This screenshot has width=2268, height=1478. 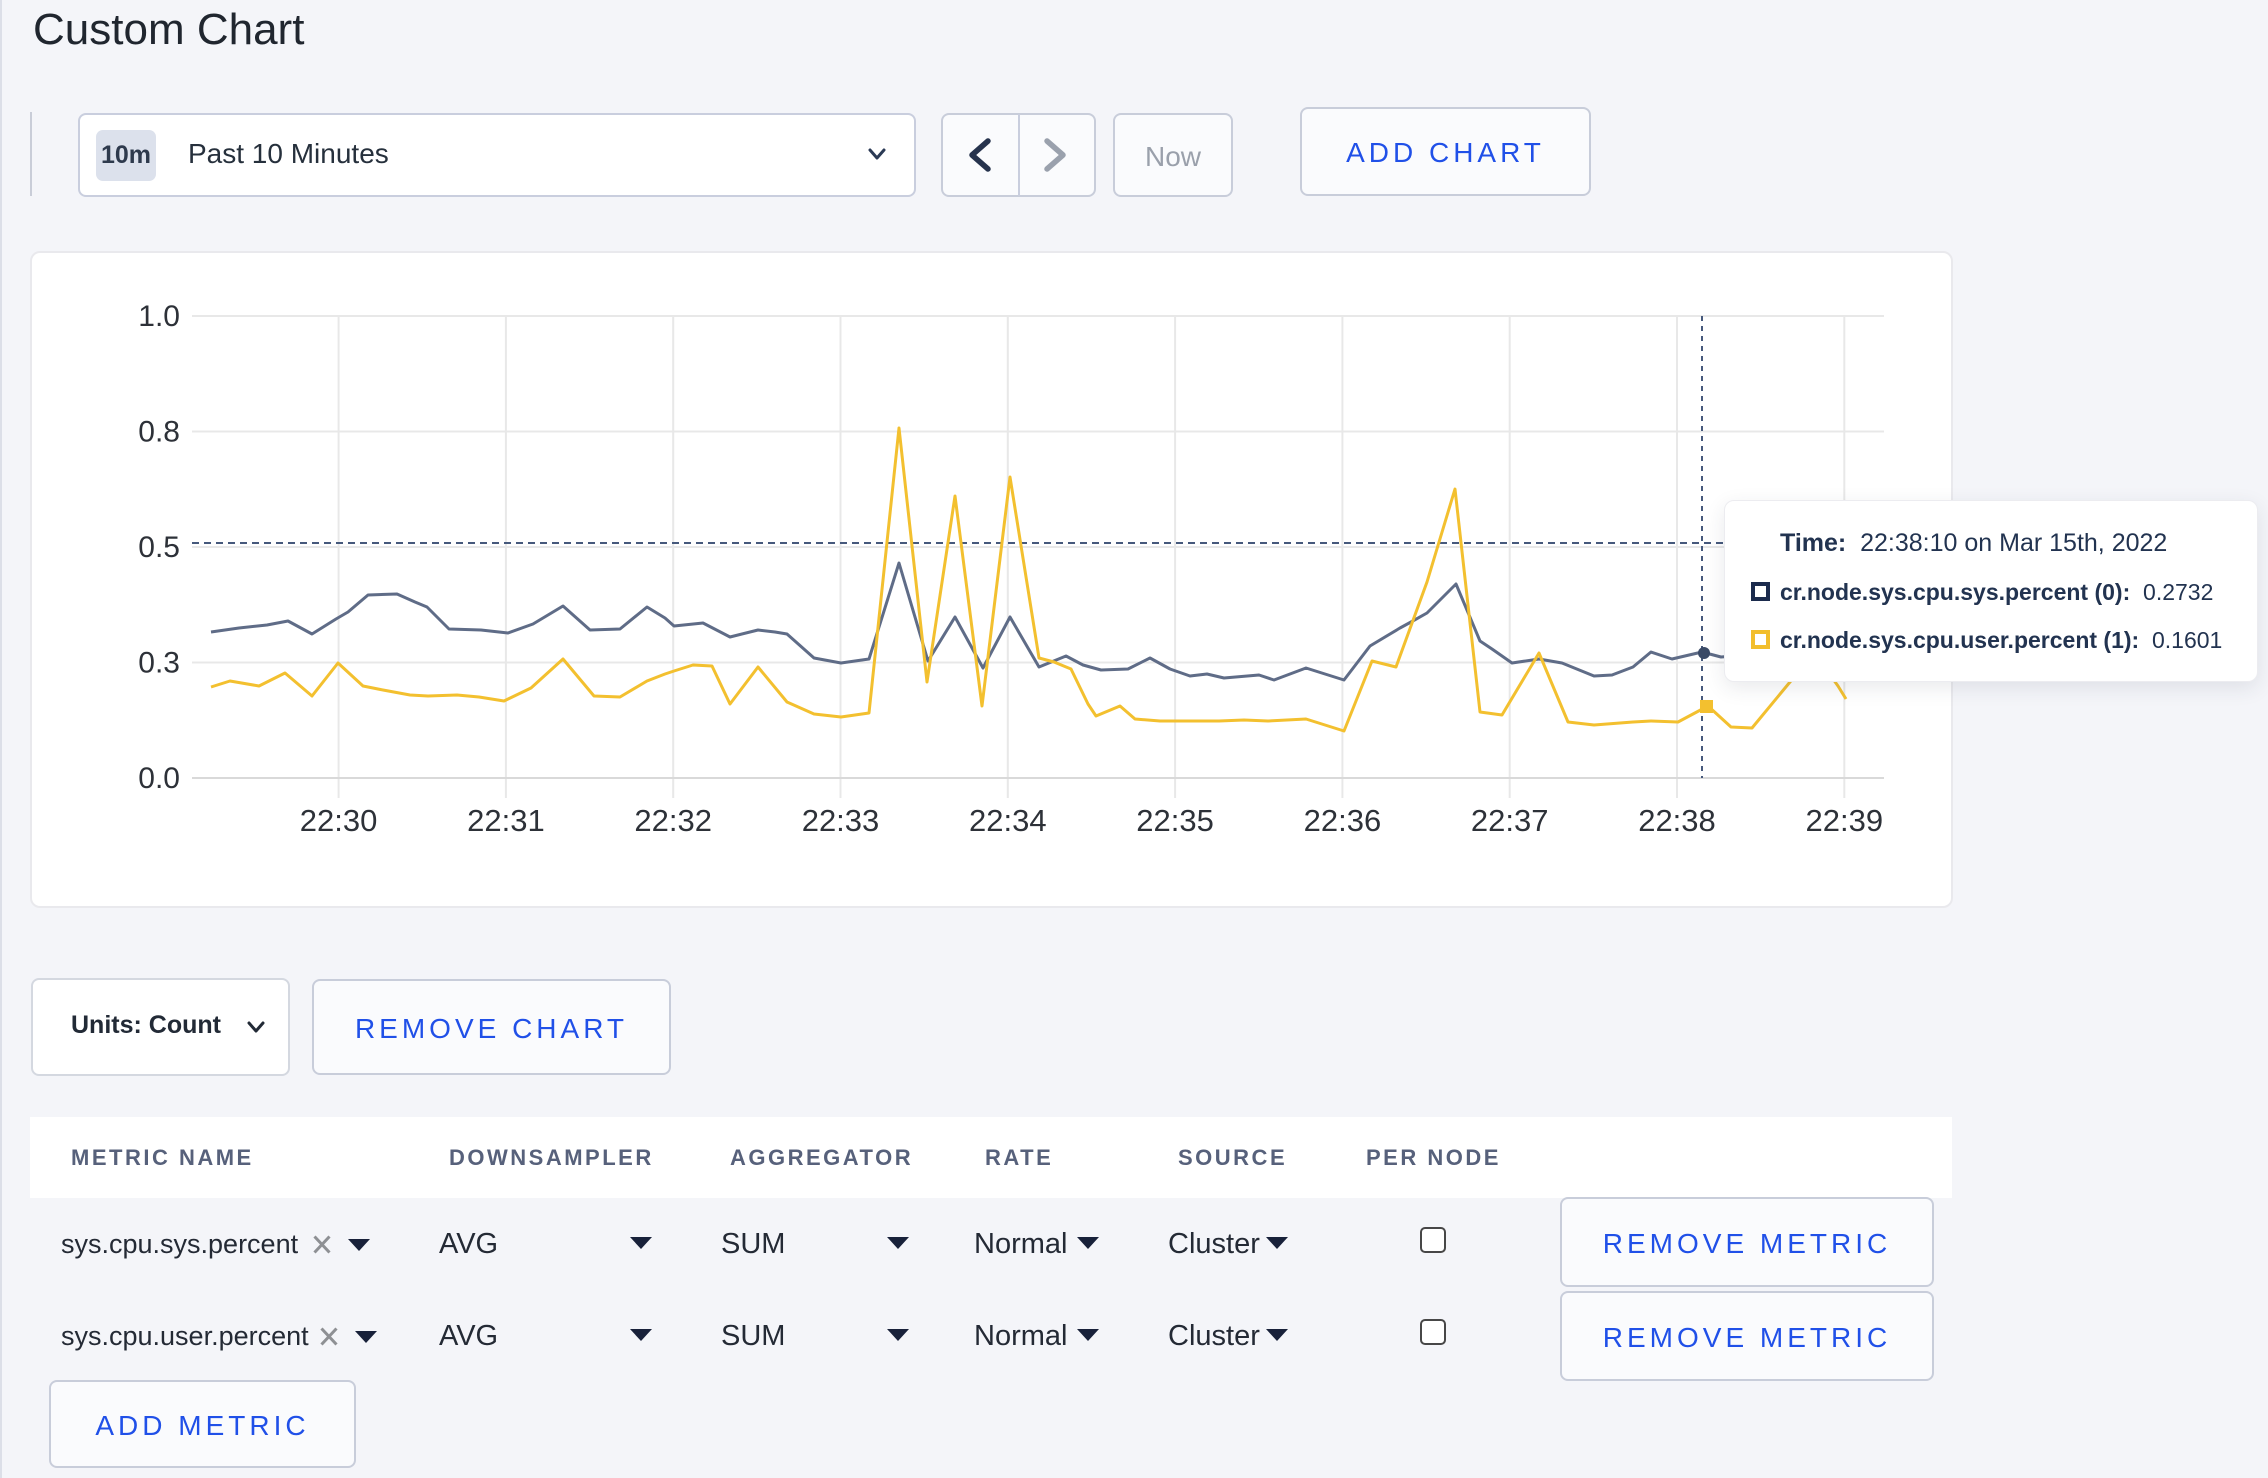 What do you see at coordinates (1343, 820) in the screenshot?
I see `svg-text: 22:36` at bounding box center [1343, 820].